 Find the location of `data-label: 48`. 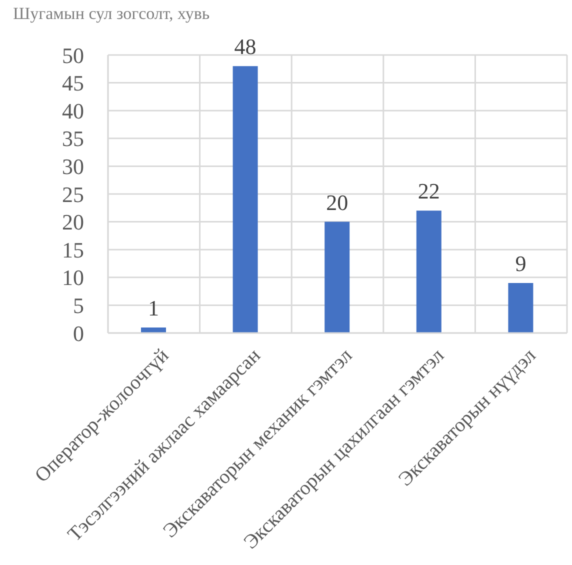

data-label: 48 is located at coordinates (245, 47).